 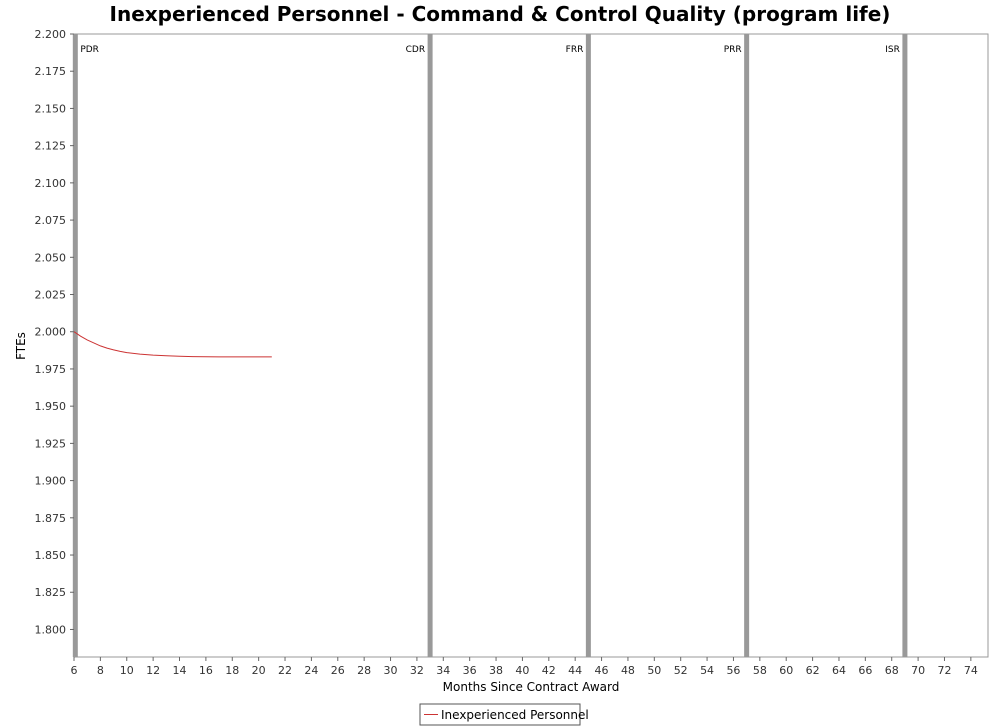 I want to click on y-tick-label: 1.800, so click(x=51, y=629).